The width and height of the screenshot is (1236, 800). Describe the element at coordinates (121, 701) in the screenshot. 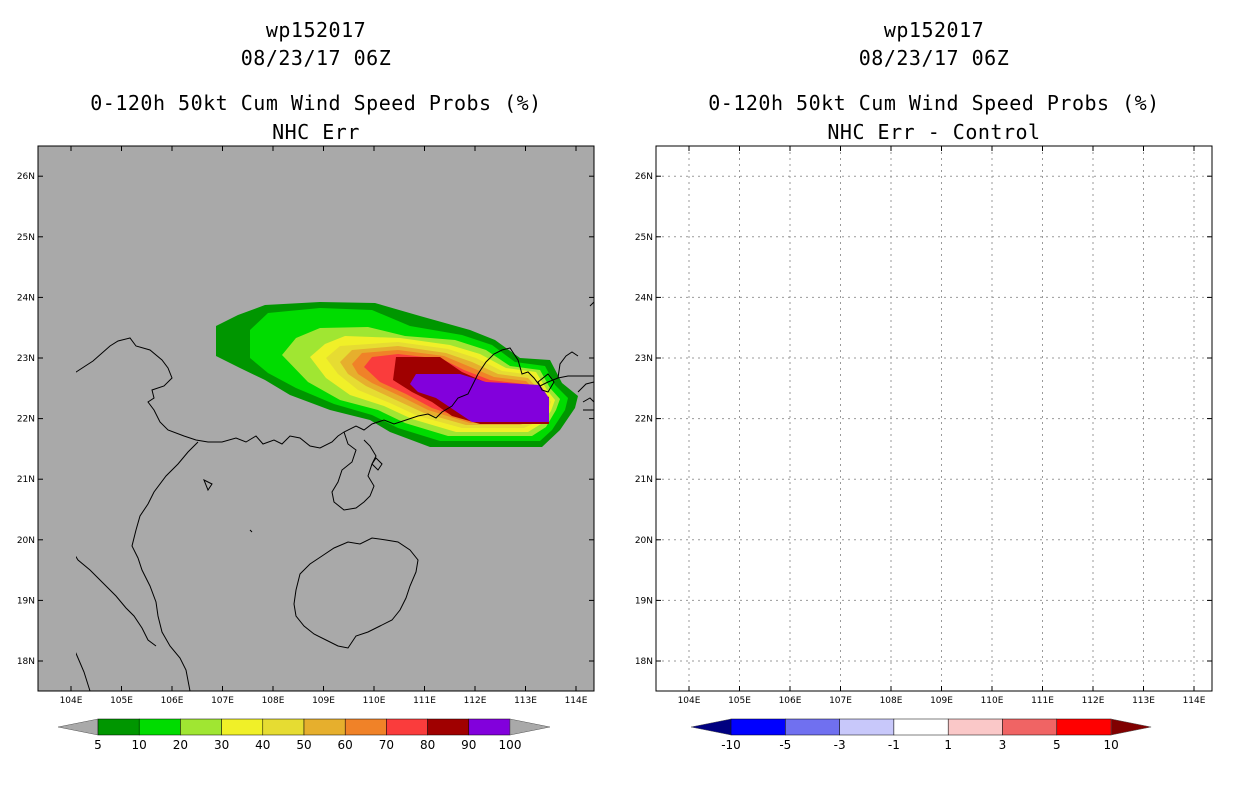

I see `left-lon-label: 105E` at that location.